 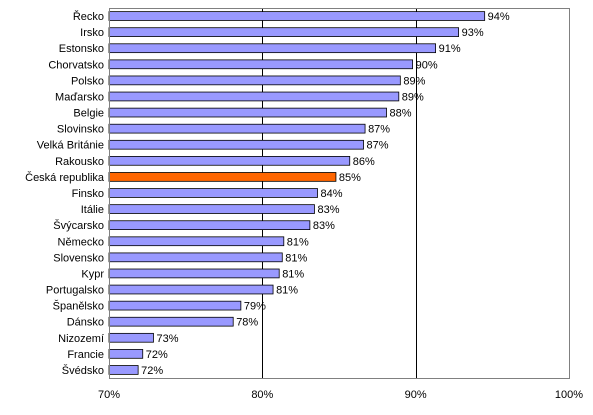 What do you see at coordinates (78, 306) in the screenshot?
I see `category-label: Španělsko` at bounding box center [78, 306].